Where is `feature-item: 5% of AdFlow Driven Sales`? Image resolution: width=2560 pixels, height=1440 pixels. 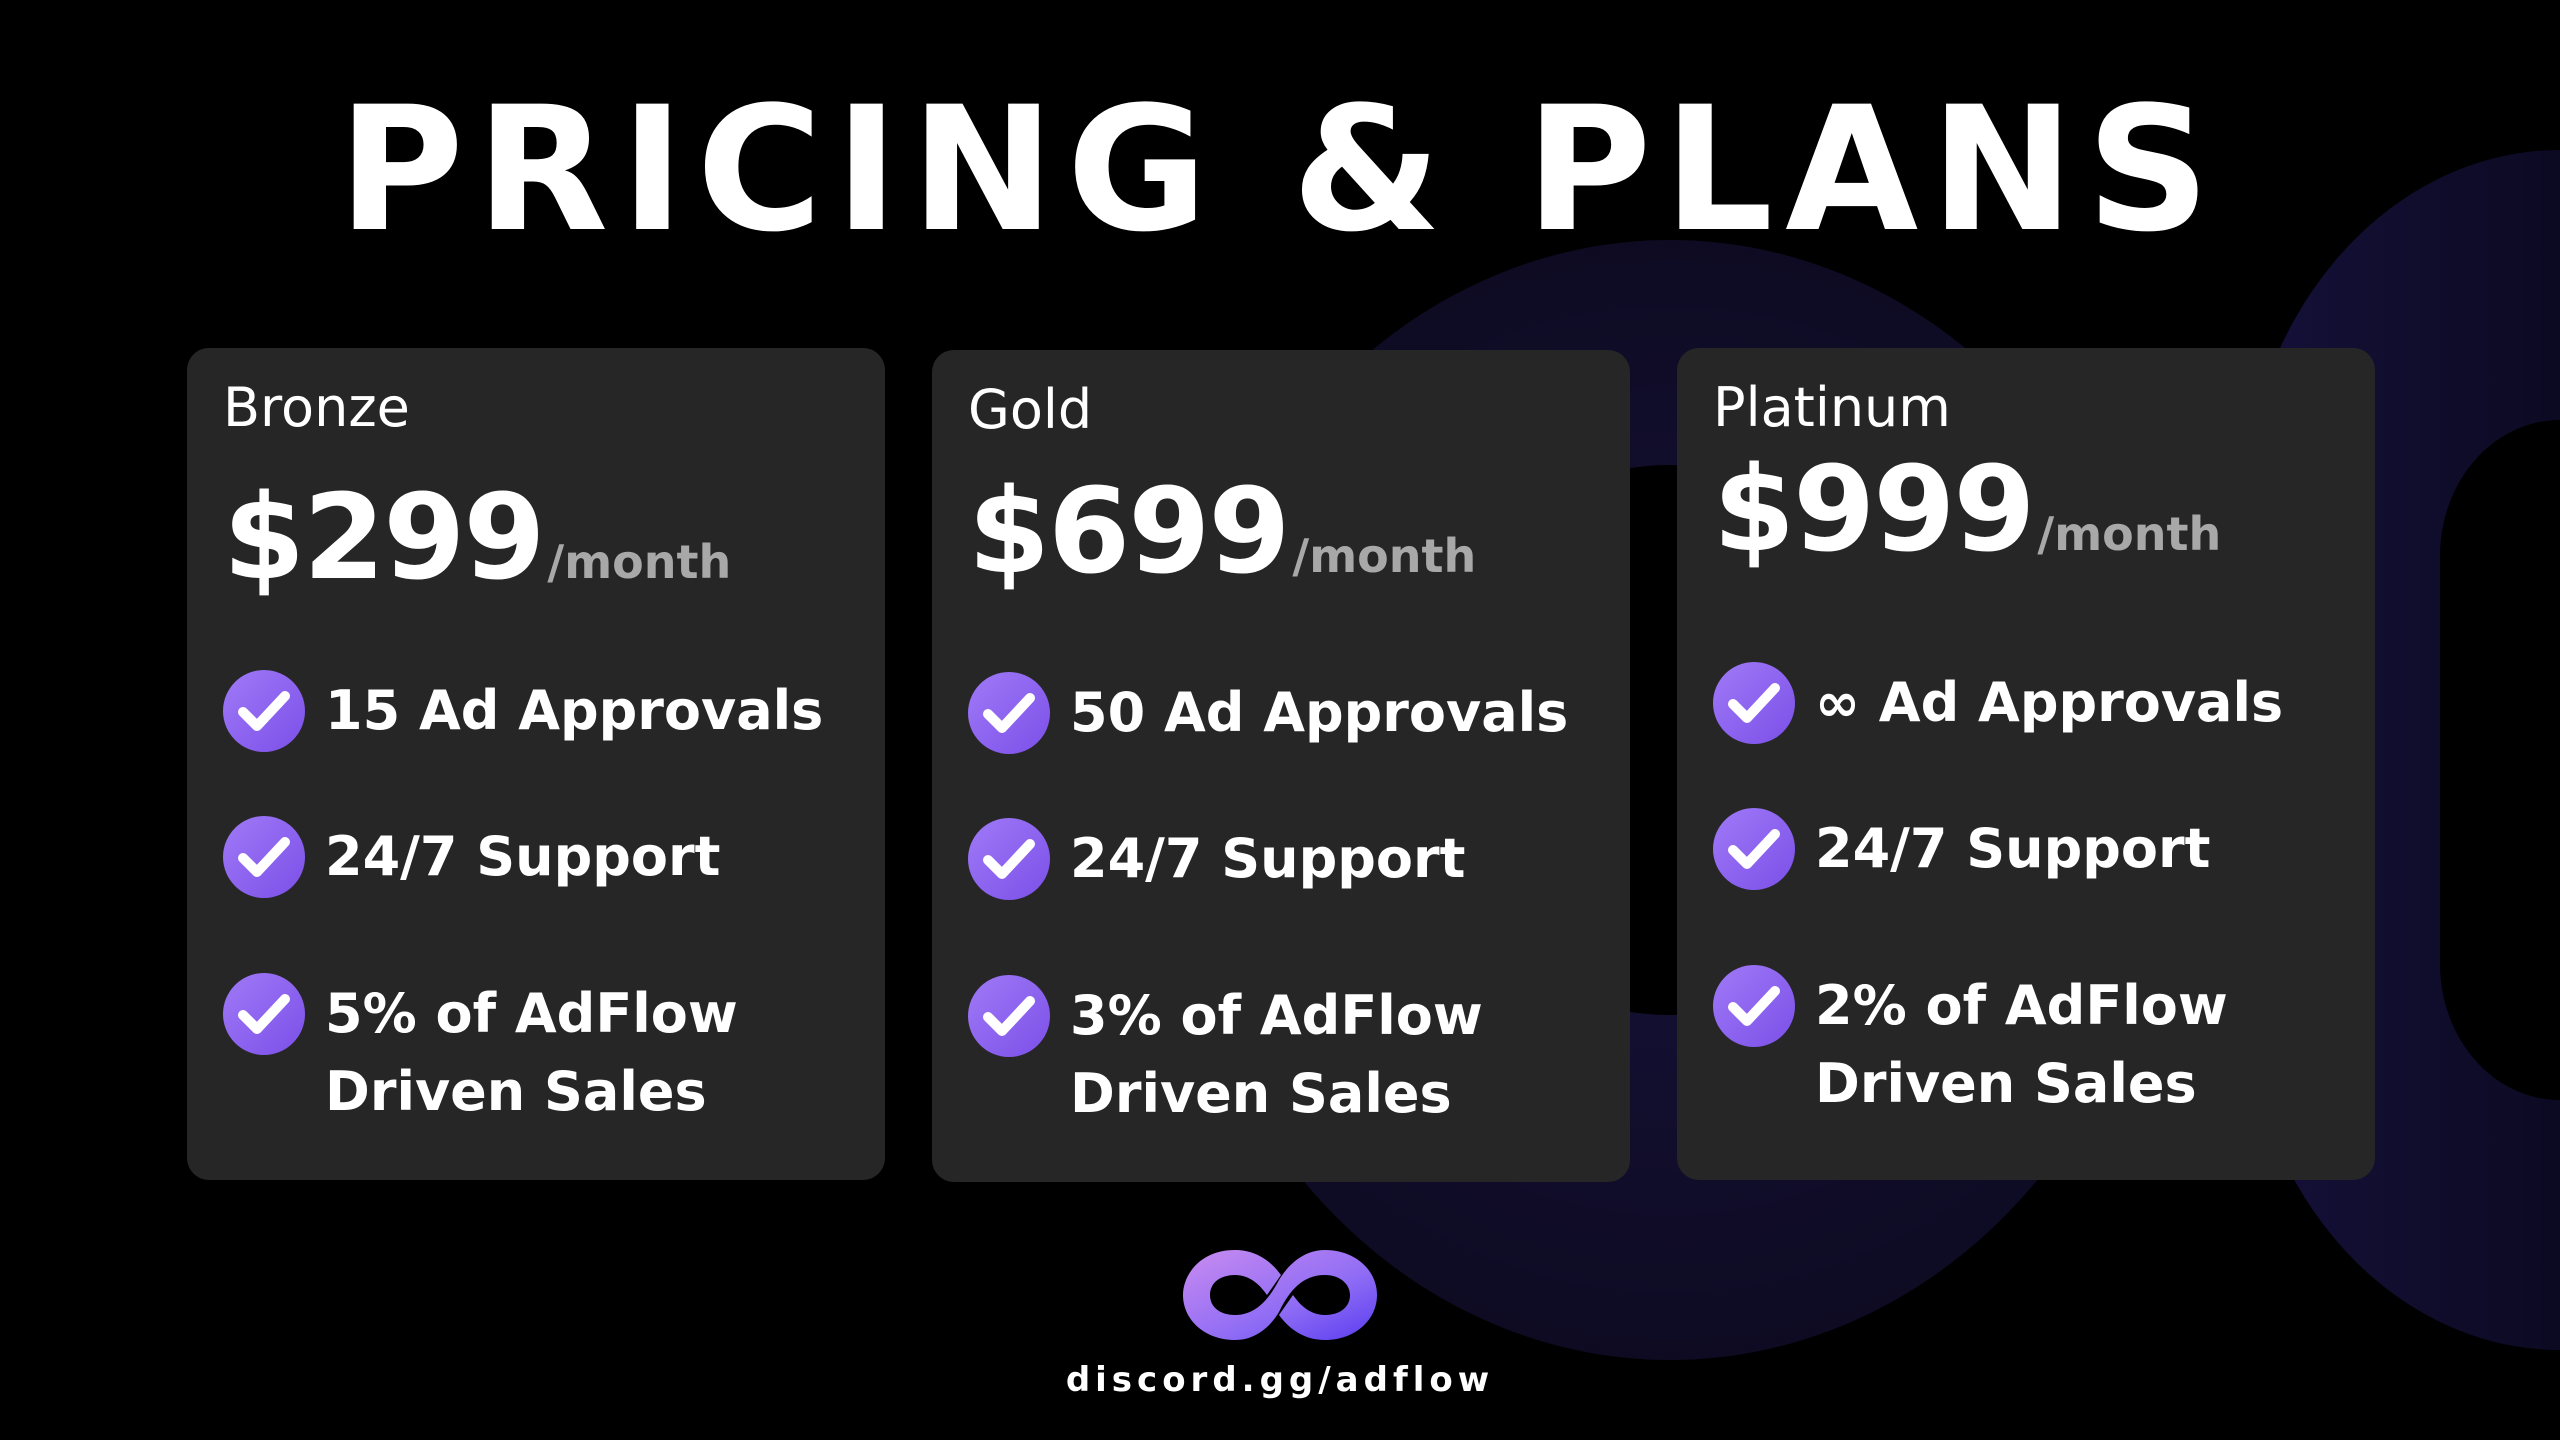 feature-item: 5% of AdFlow Driven Sales is located at coordinates (480, 1052).